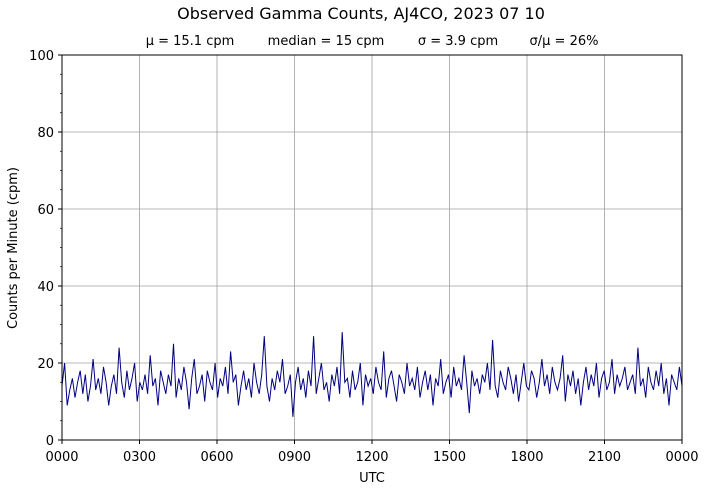 This screenshot has height=489, width=705. Describe the element at coordinates (449, 457) in the screenshot. I see `x-tick-label: 1500` at that location.